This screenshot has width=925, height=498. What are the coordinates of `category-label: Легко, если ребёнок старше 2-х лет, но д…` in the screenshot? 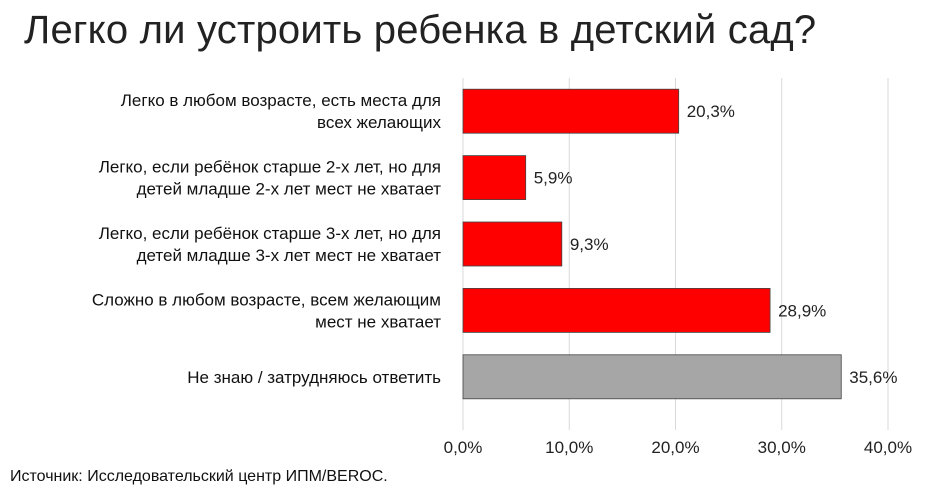 It's located at (270, 178).